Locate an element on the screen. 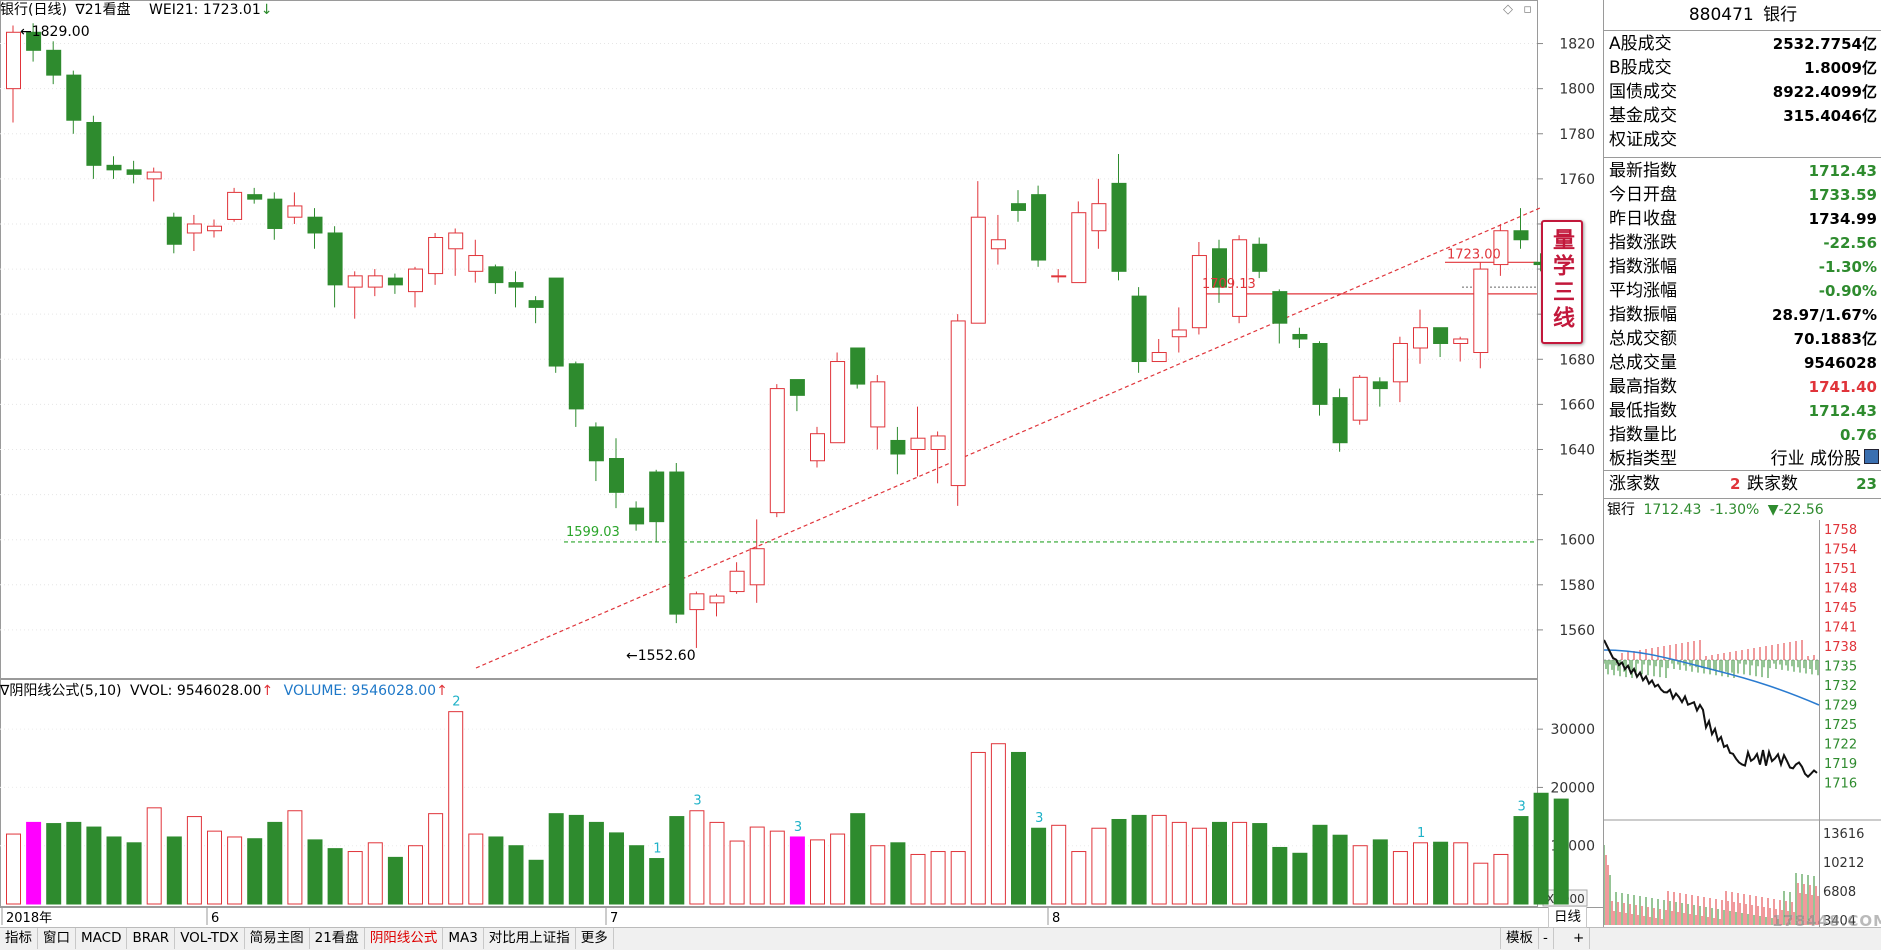 This screenshot has height=950, width=1881. volume-marker: ∇ is located at coordinates (5, 691).